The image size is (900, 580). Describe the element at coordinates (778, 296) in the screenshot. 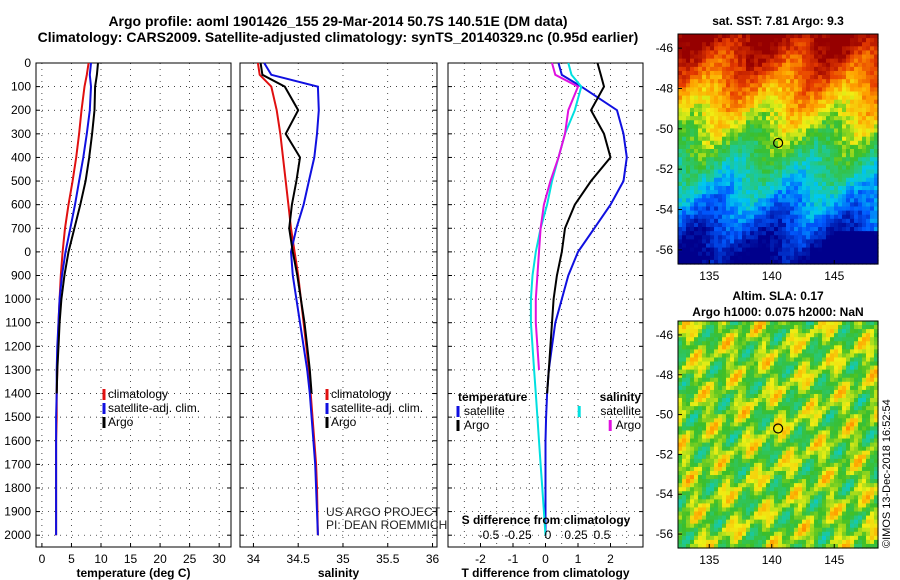

I see `map-title: Altim. SLA: 0.17` at that location.